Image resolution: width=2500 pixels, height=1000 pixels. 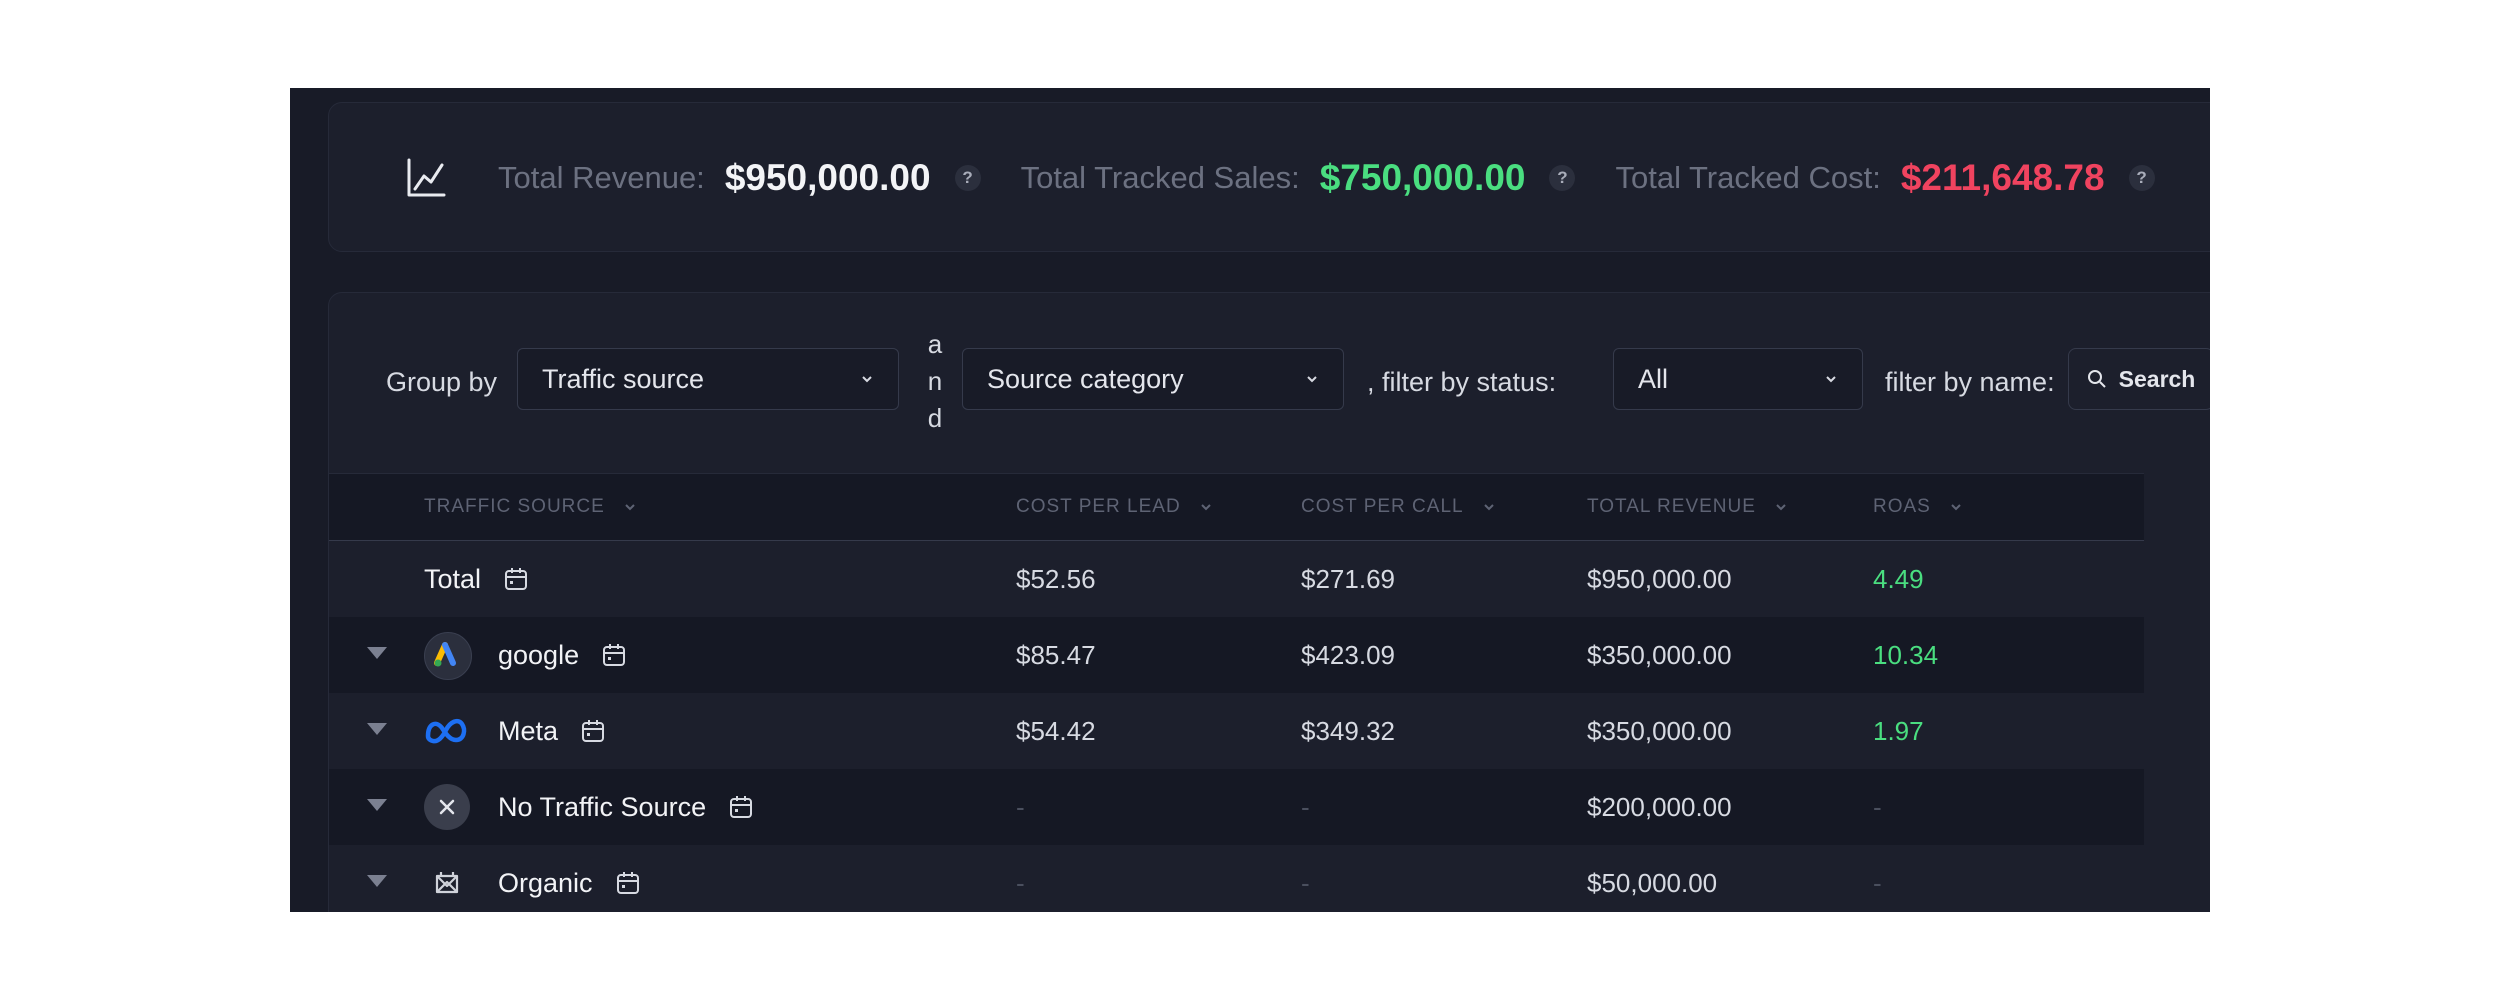 I want to click on total-revenue-cell: $200,000.00, so click(x=1659, y=806).